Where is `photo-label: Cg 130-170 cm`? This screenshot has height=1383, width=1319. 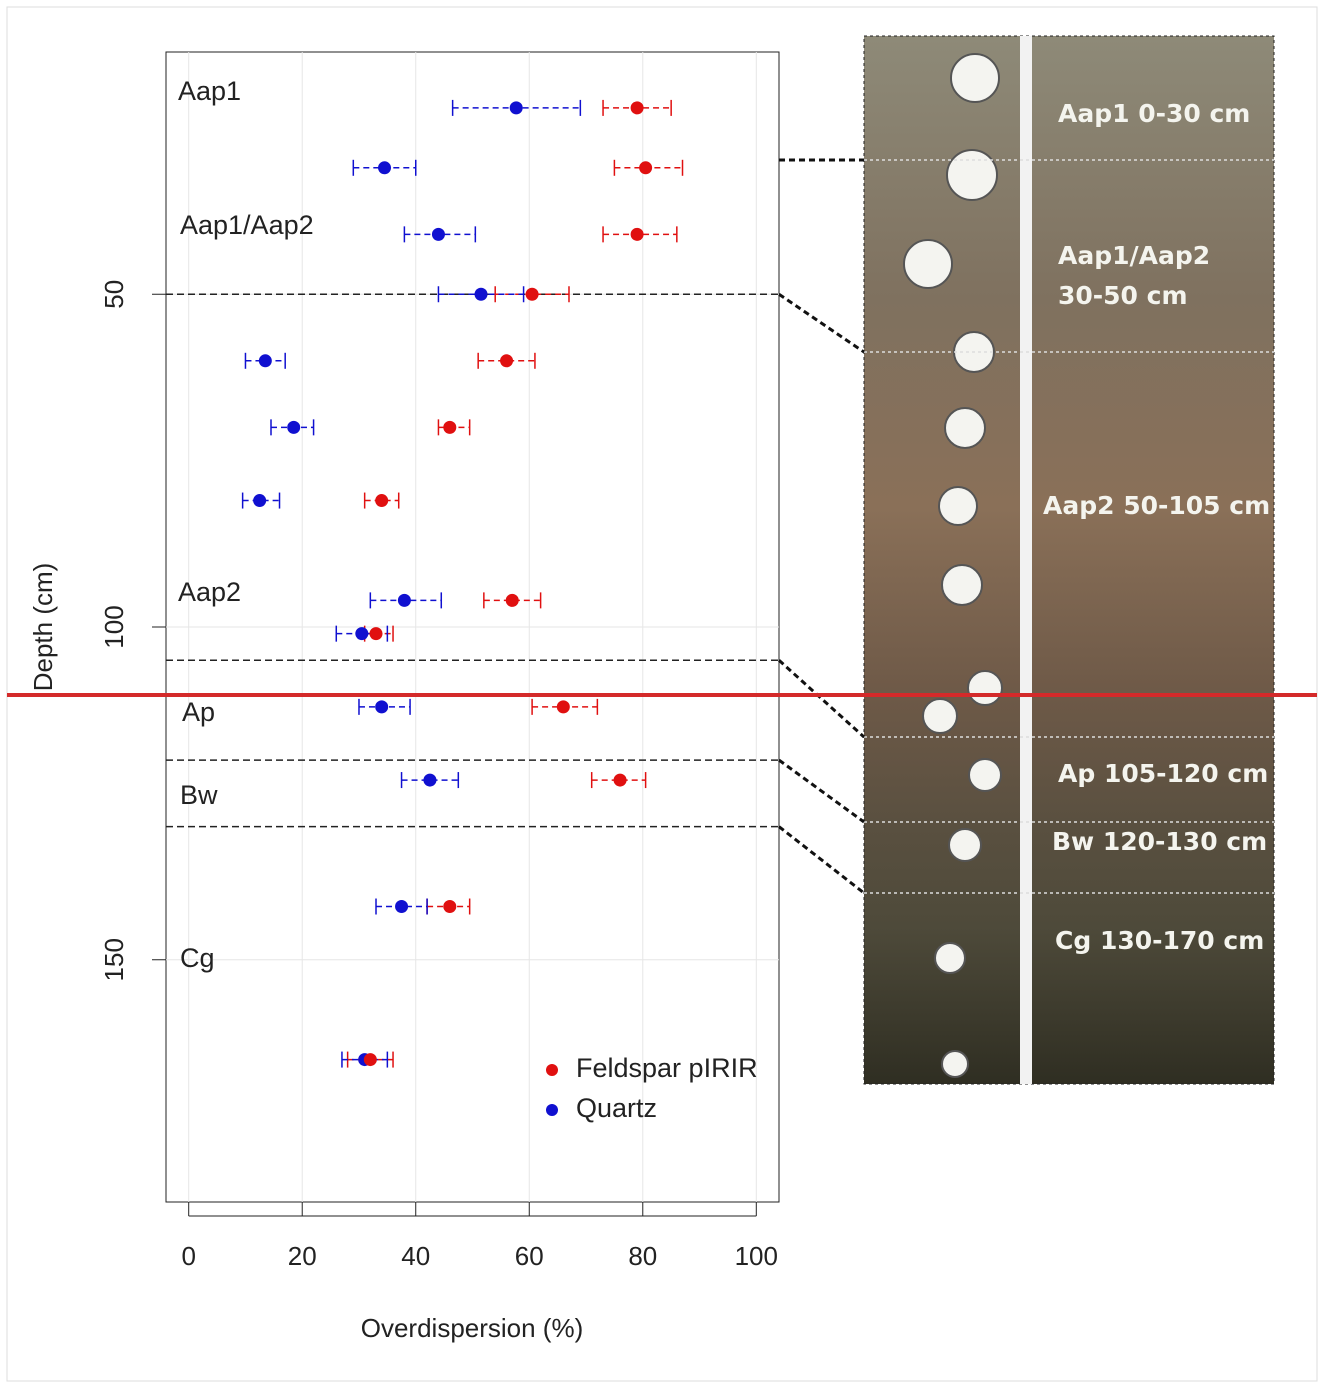
photo-label: Cg 130-170 cm is located at coordinates (1159, 940).